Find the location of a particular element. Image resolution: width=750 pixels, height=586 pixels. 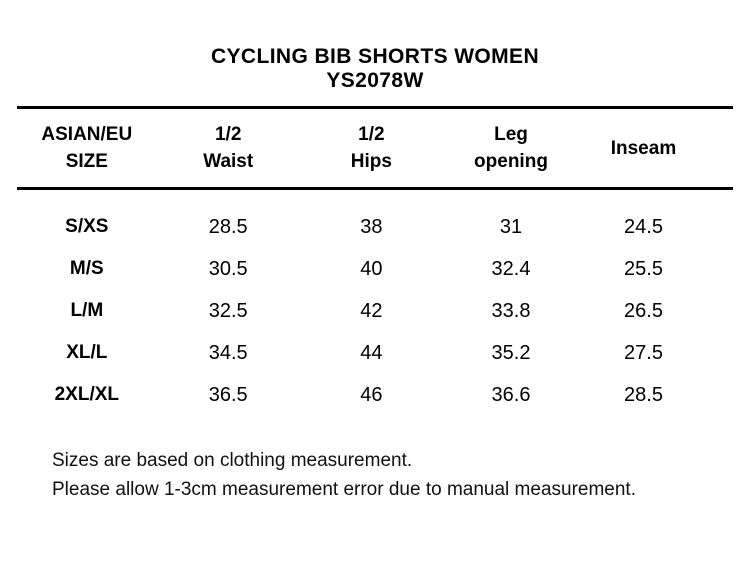

table-row: M/S 30.5 40 32.4 25.5 is located at coordinates (375, 269).